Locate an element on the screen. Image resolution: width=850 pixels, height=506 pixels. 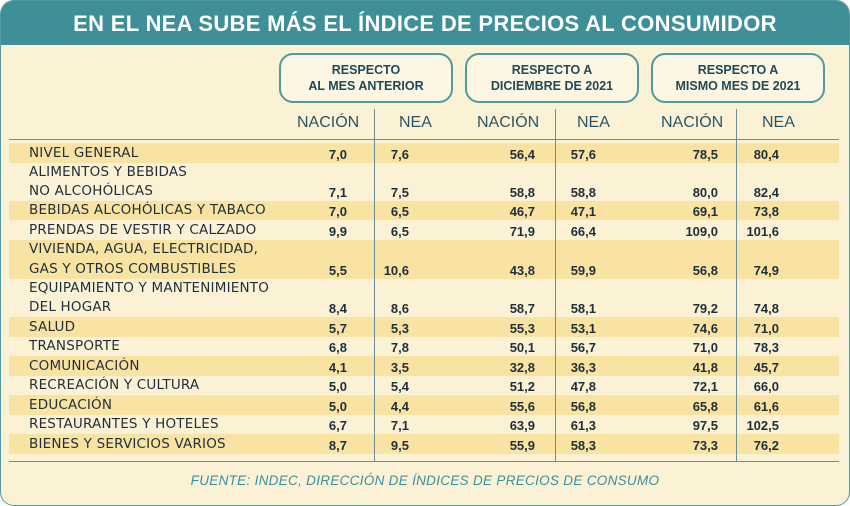
cell-value: 6,7 is located at coordinates (337, 425).